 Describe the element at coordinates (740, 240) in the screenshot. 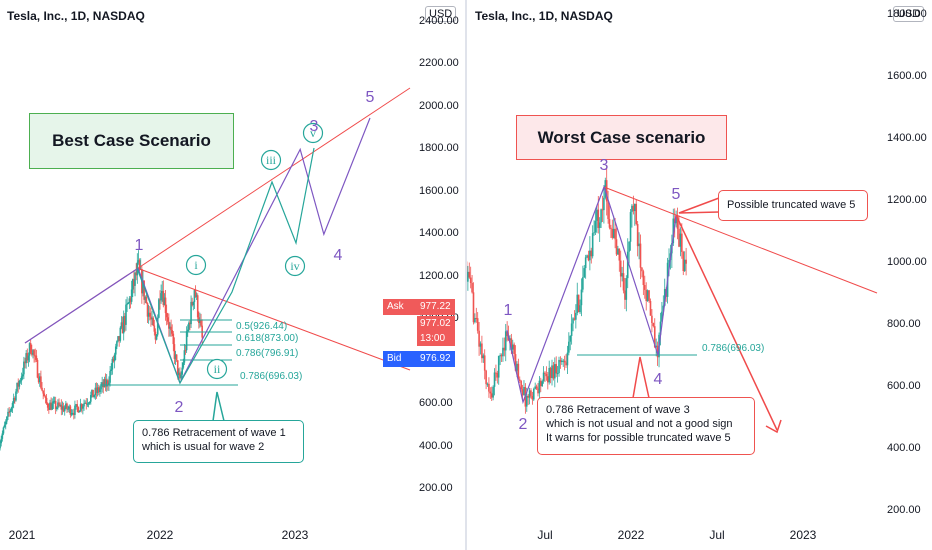

I see `upper-trendline` at that location.